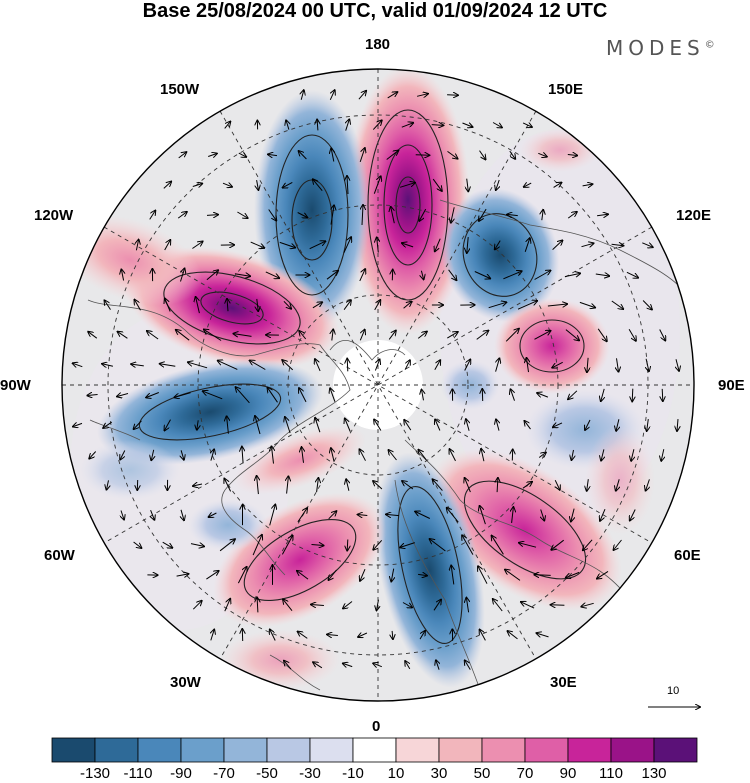  What do you see at coordinates (563, 682) in the screenshot?
I see `lon-label-30e: 30E` at bounding box center [563, 682].